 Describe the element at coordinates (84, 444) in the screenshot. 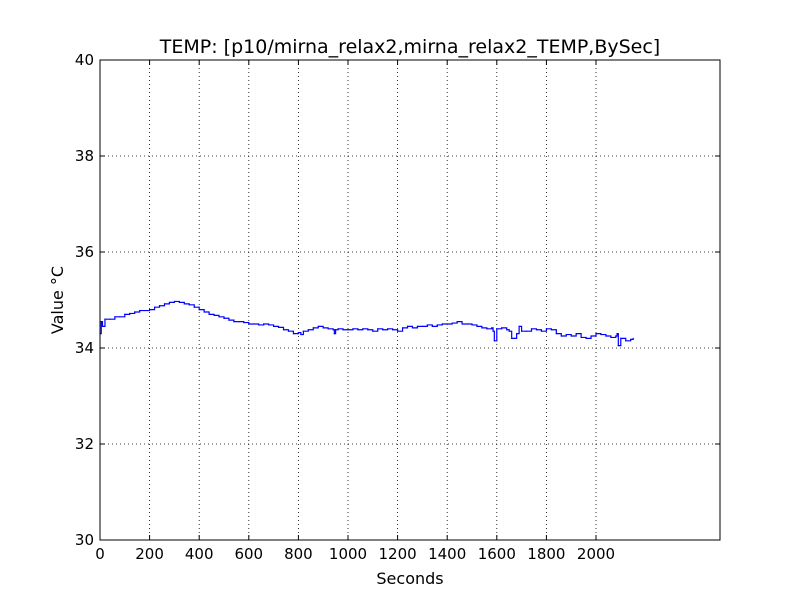

I see `y-tick-label: 32` at that location.